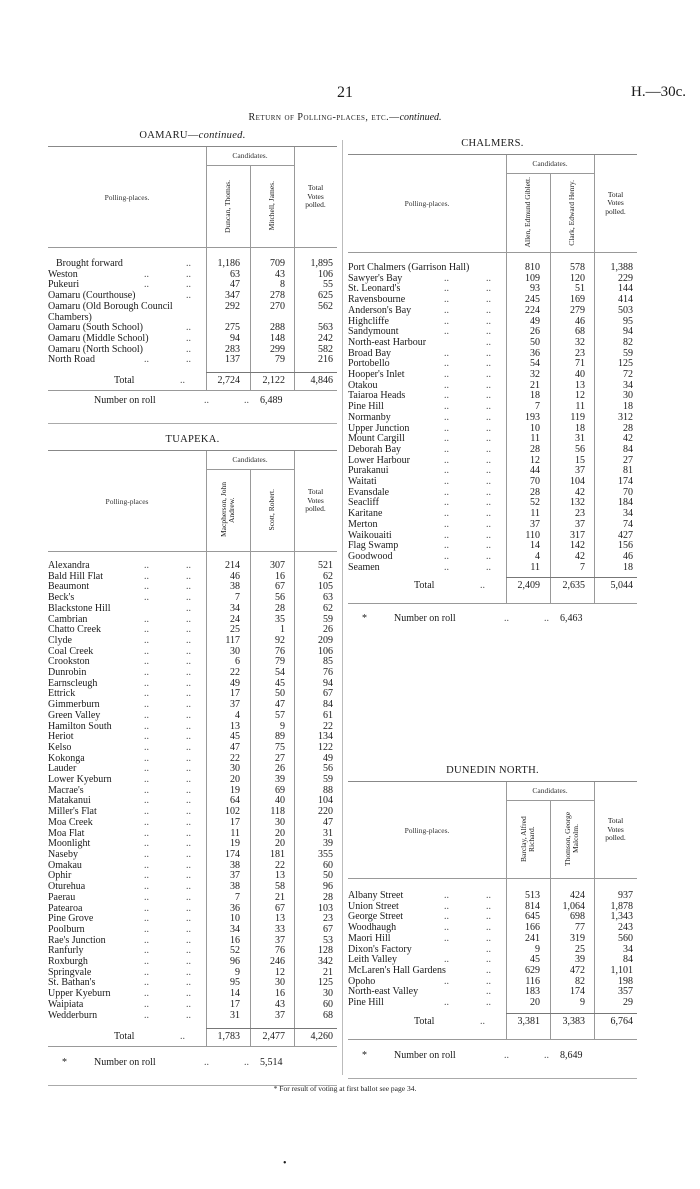  What do you see at coordinates (324, 117) in the screenshot?
I see `running-title-main: Return of Polling-places, etc.—` at bounding box center [324, 117].